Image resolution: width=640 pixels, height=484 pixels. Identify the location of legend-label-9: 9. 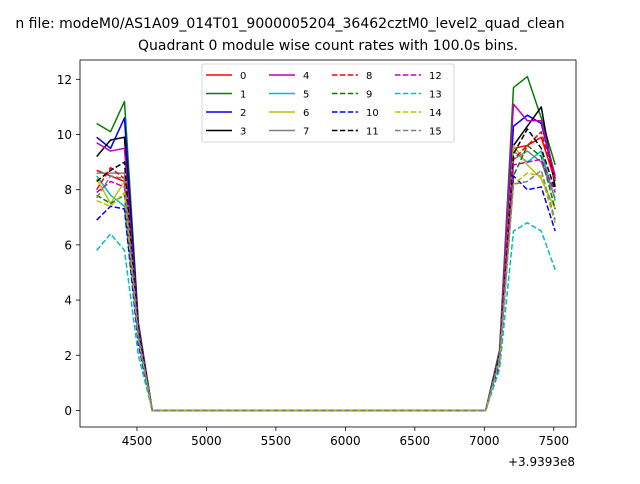
(369, 95).